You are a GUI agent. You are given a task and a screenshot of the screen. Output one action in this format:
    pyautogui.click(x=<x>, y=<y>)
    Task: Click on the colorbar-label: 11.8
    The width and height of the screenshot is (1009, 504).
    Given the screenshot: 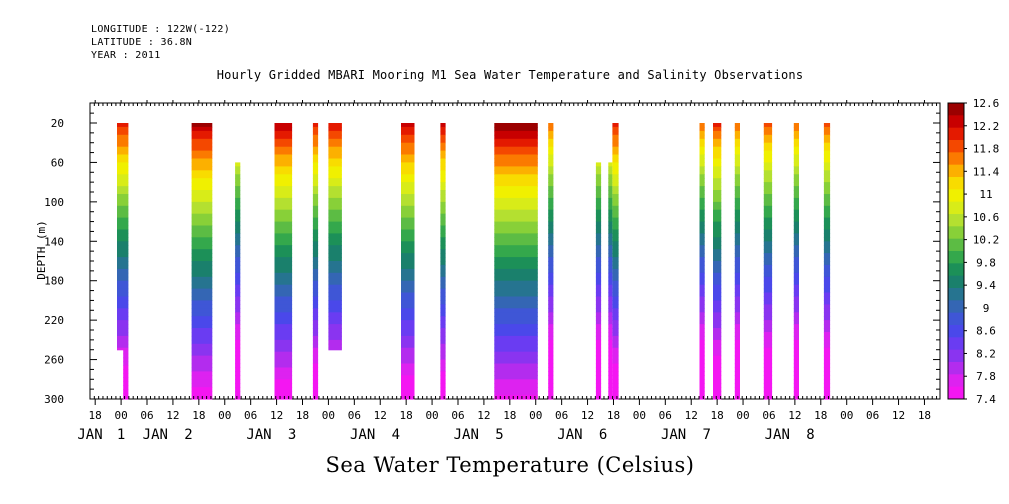 What is the action you would take?
    pyautogui.click(x=986, y=149)
    